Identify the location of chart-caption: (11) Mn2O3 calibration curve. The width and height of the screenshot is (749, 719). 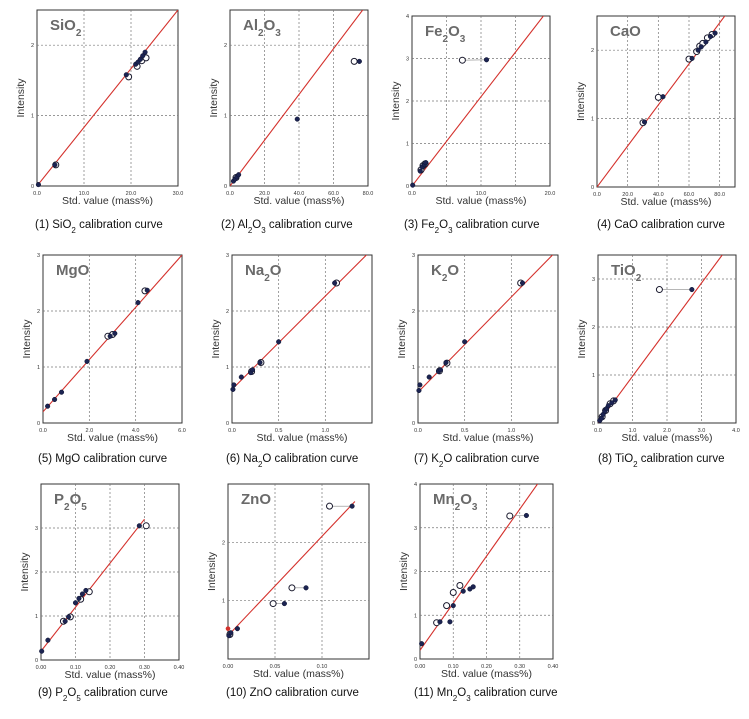
(486, 695).